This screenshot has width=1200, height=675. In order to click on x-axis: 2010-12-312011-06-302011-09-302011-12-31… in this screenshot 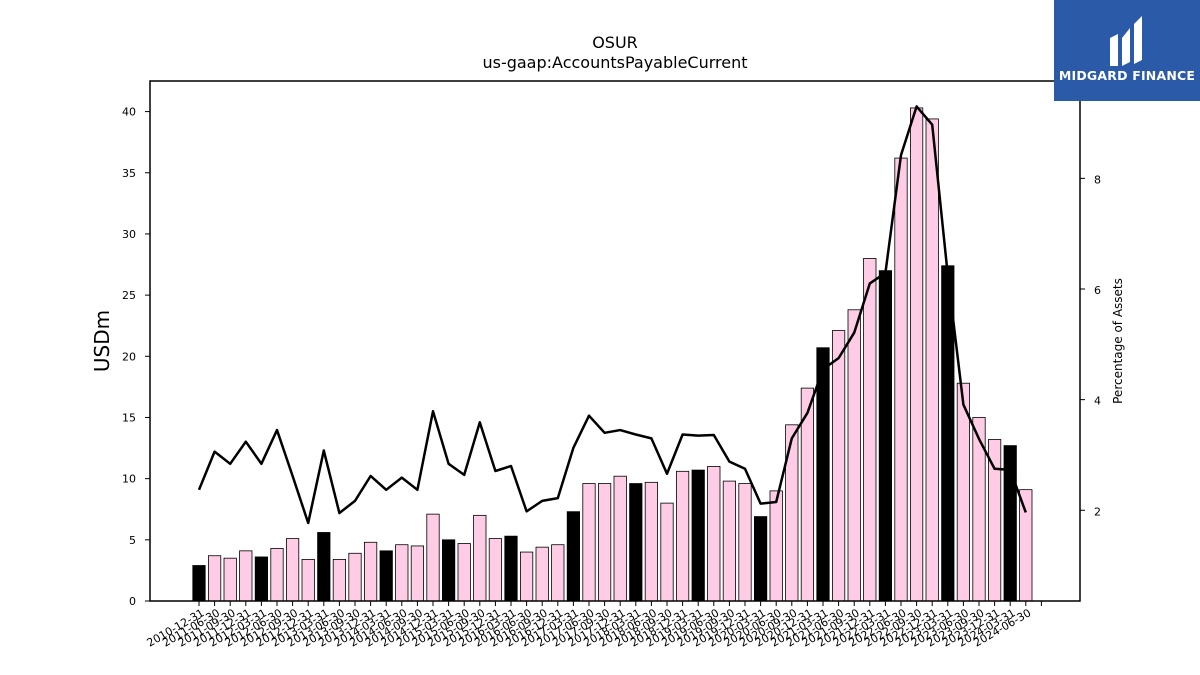, I will do `click(593, 625)`.